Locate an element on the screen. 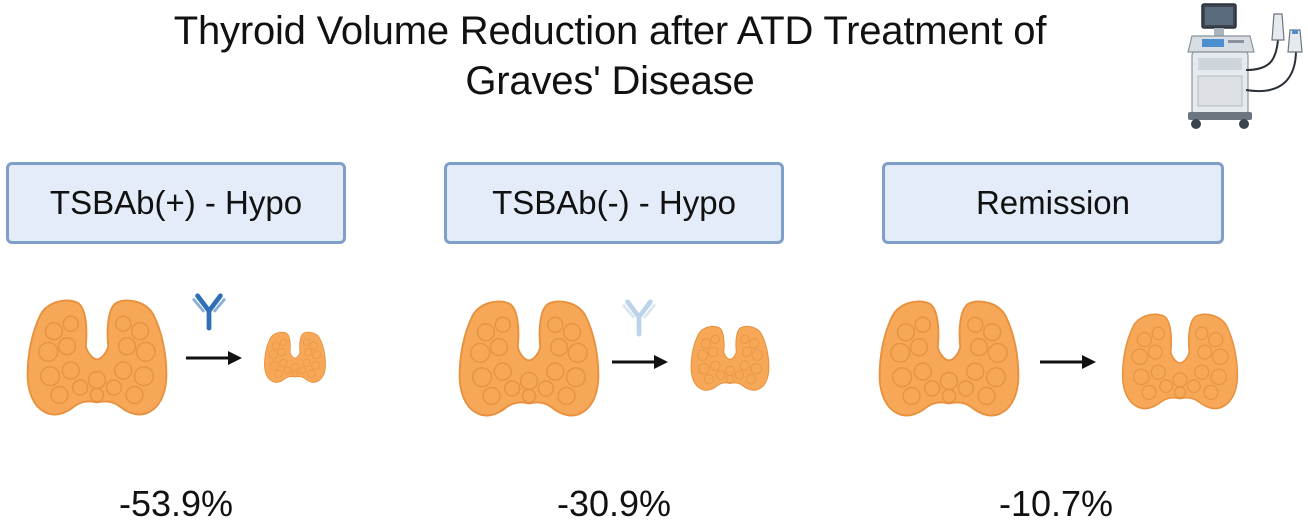 This screenshot has width=1308, height=527. group-label: TSBAb(+) - Hypo is located at coordinates (176, 202).